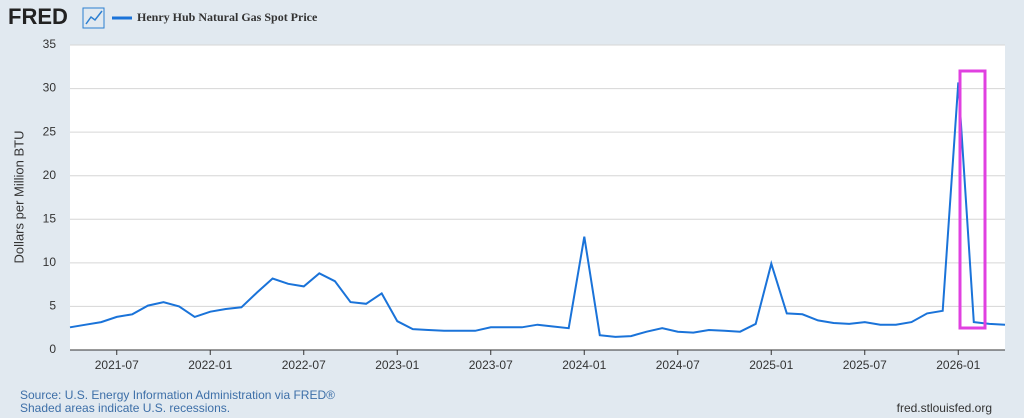 Image resolution: width=1024 pixels, height=418 pixels. I want to click on y-tick-label: 15, so click(50, 218).